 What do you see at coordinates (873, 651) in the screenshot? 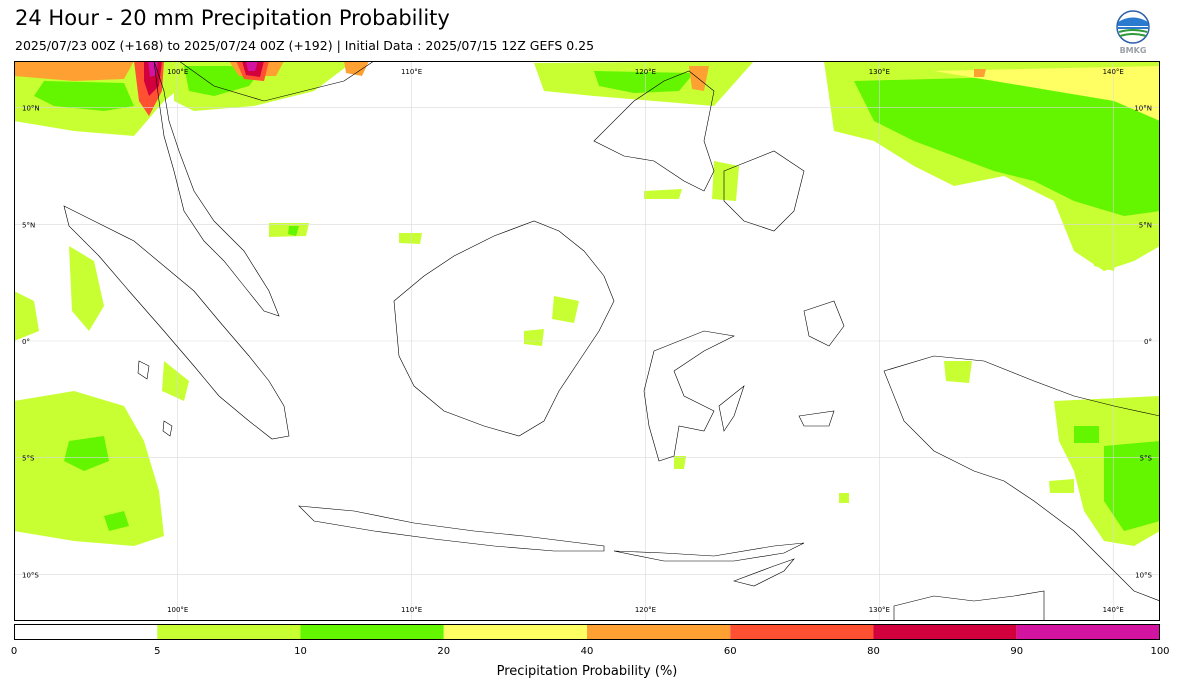
I see `colorbar-tick-label: 80` at bounding box center [873, 651].